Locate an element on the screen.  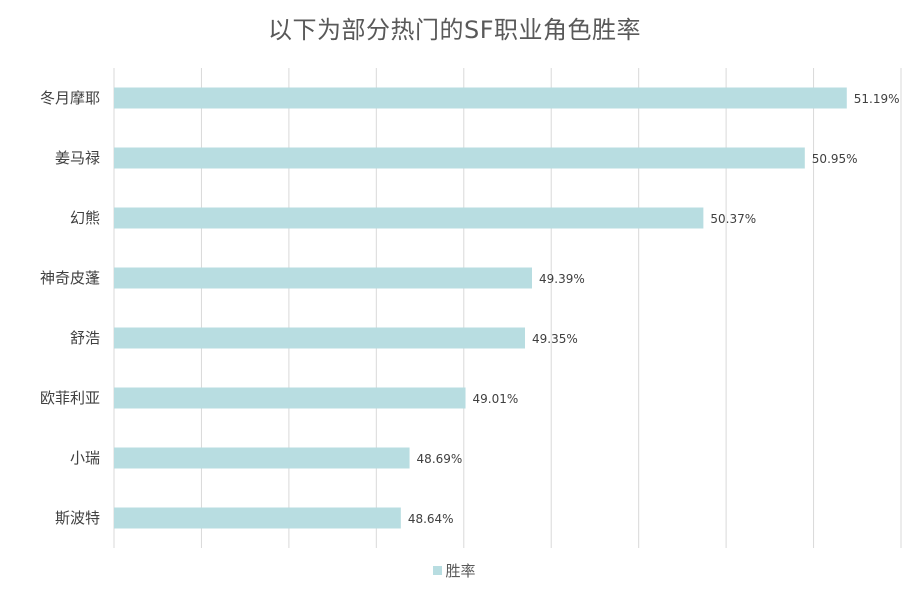
data-label: 48.69% is located at coordinates (440, 459).